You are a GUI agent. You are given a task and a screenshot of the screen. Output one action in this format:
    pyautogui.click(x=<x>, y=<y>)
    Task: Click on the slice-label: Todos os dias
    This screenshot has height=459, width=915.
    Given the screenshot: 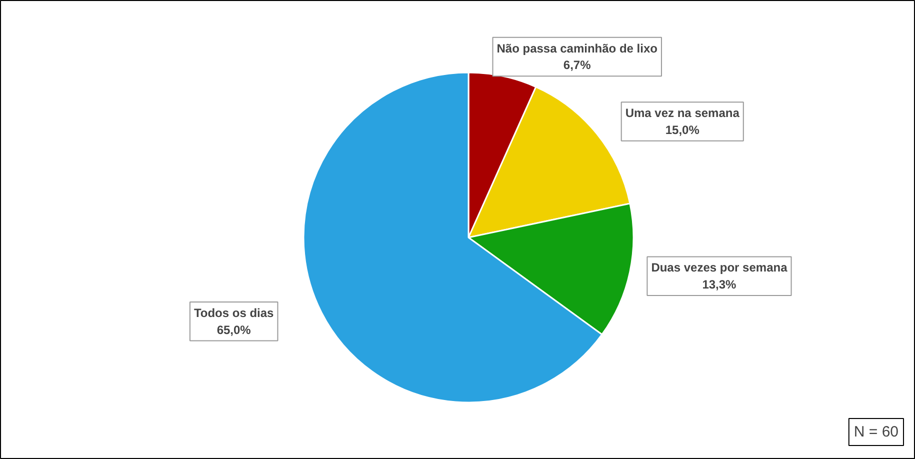 What is the action you would take?
    pyautogui.click(x=234, y=313)
    